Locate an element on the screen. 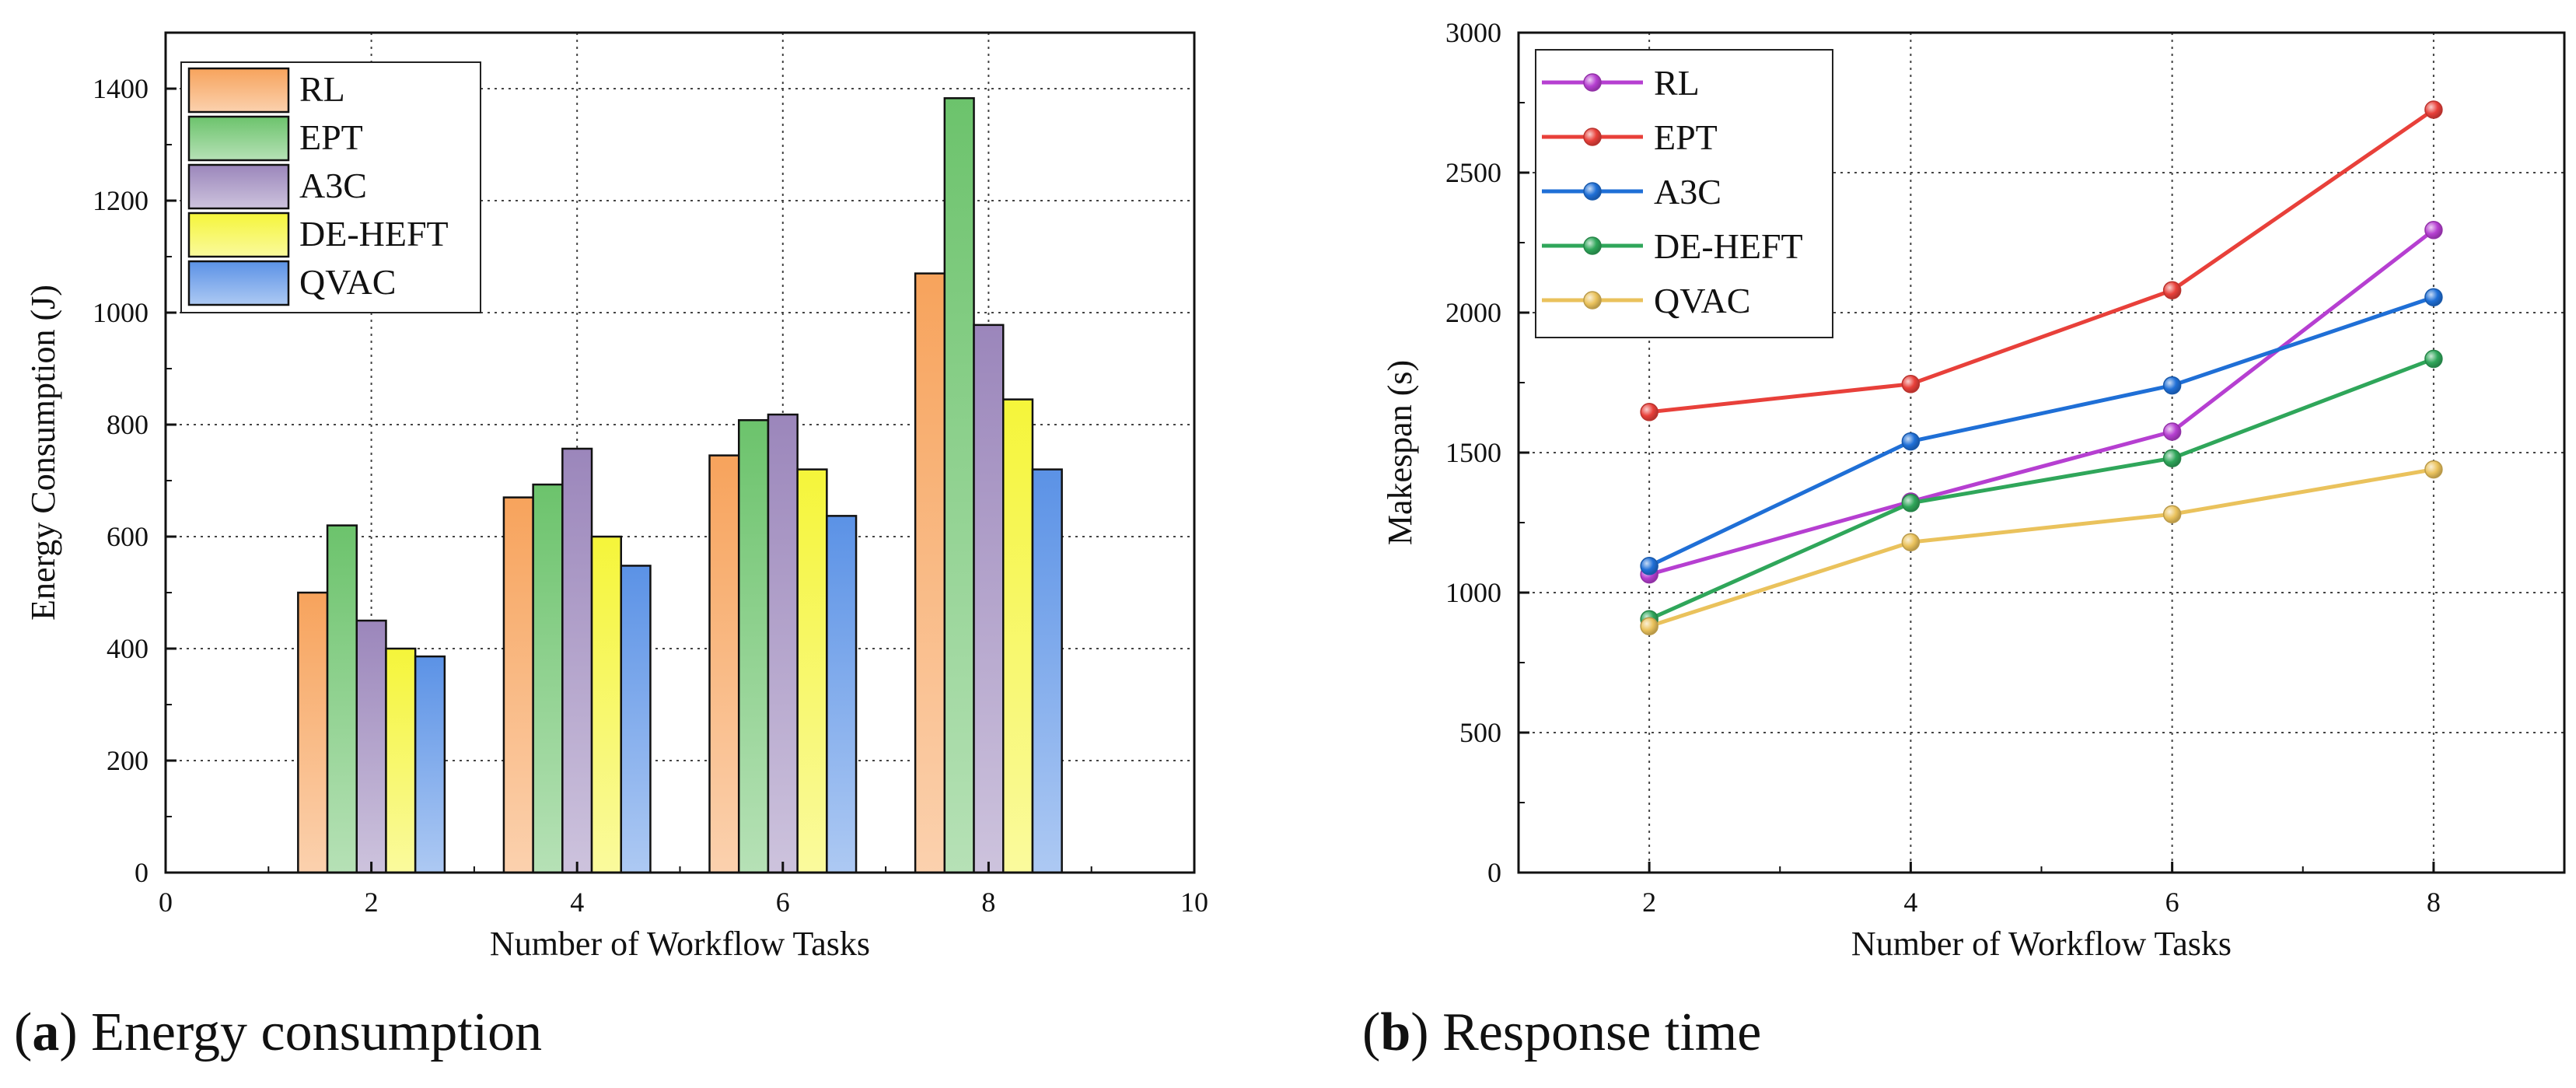 The width and height of the screenshot is (2576, 1088). line-chart-y-tick-label: 1500 is located at coordinates (1473, 452).